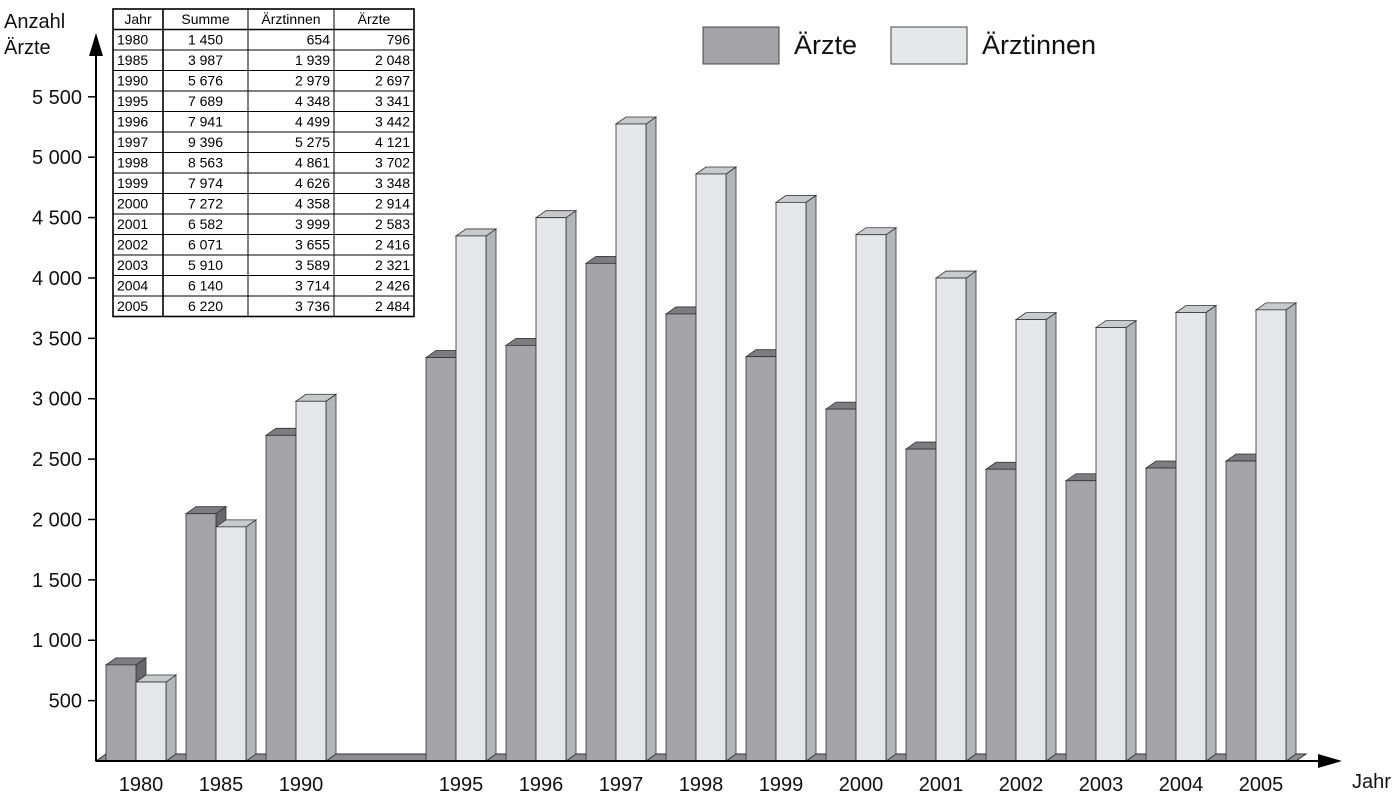 This screenshot has width=1399, height=795. What do you see at coordinates (132, 286) in the screenshot?
I see `table-cell: 2004` at bounding box center [132, 286].